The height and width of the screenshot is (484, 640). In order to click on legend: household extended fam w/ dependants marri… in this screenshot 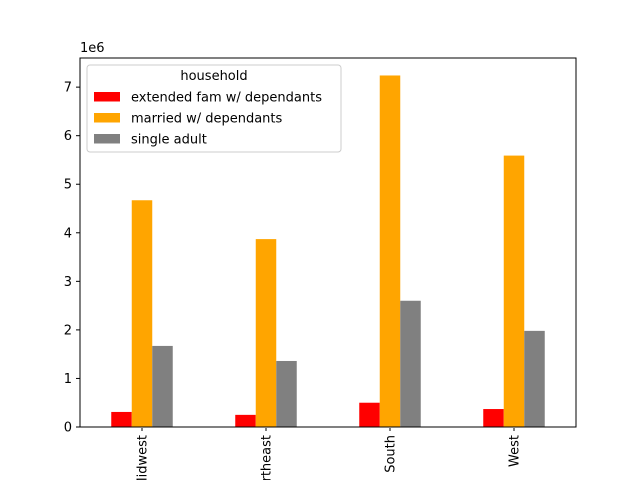, I will do `click(214, 108)`.